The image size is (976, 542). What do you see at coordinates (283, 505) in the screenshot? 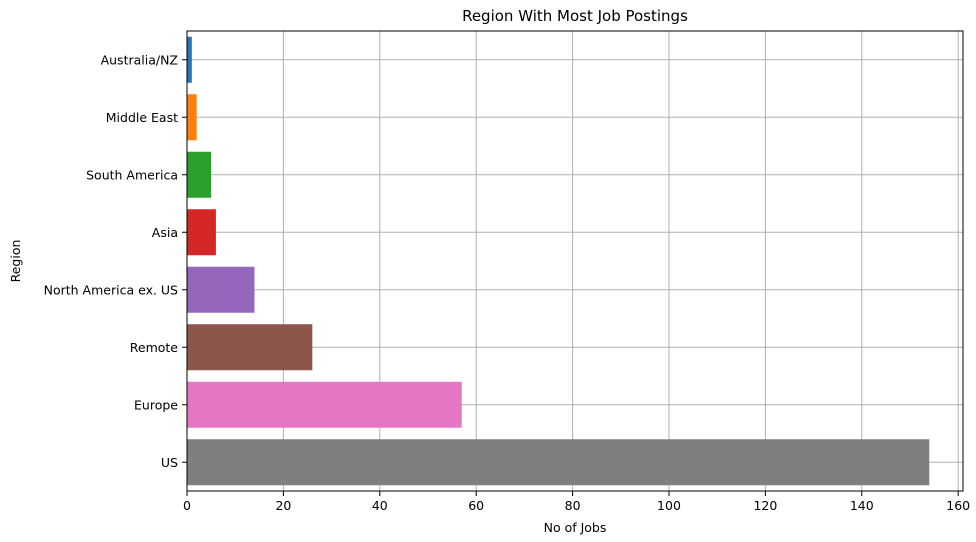
I see `x-tick-label: 20` at bounding box center [283, 505].